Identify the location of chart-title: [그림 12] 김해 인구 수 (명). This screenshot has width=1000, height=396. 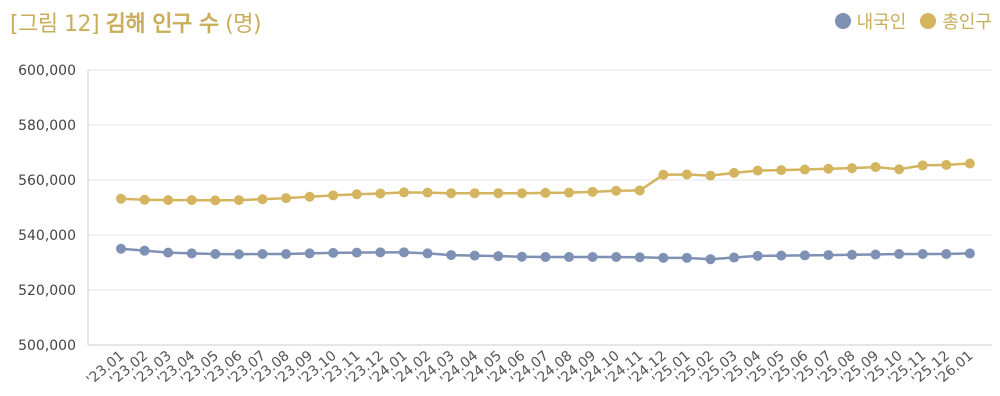
(136, 22).